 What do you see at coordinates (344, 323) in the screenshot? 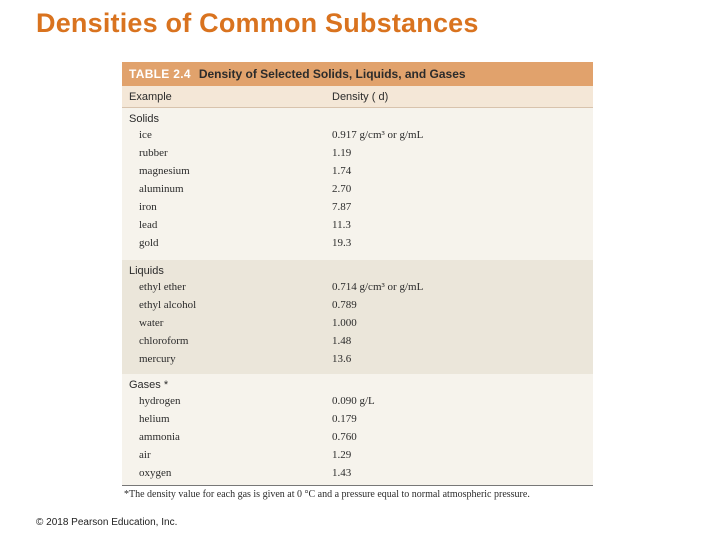
I see `density-value: 1.000` at bounding box center [344, 323].